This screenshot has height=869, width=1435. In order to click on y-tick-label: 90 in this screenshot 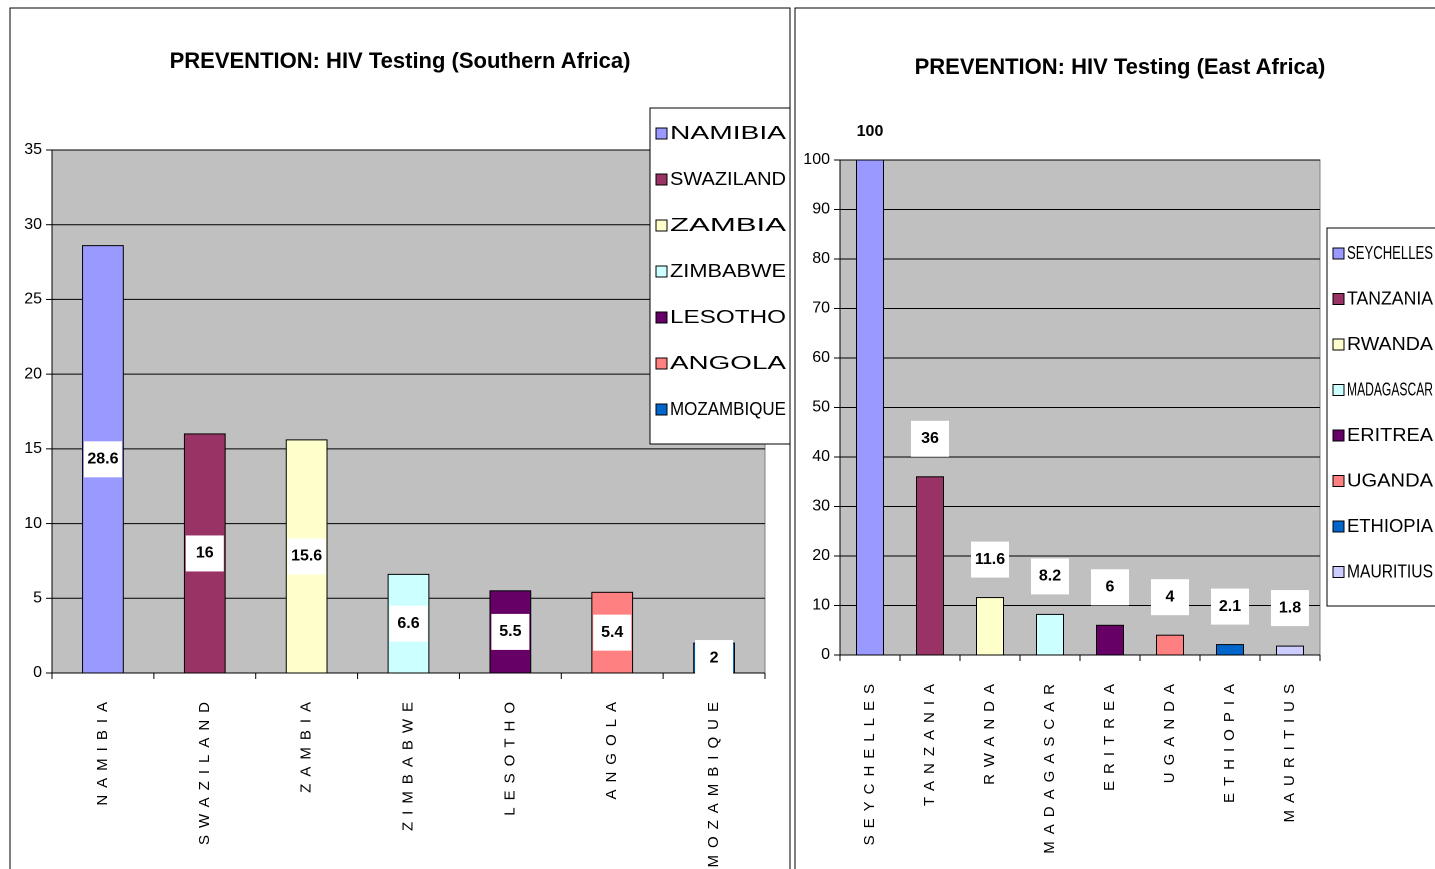, I will do `click(821, 209)`.